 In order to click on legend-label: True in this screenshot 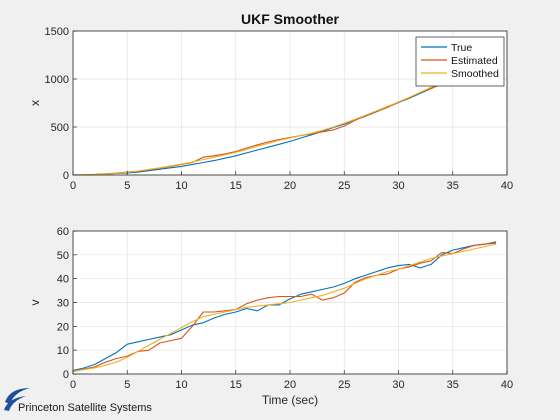, I will do `click(461, 48)`.